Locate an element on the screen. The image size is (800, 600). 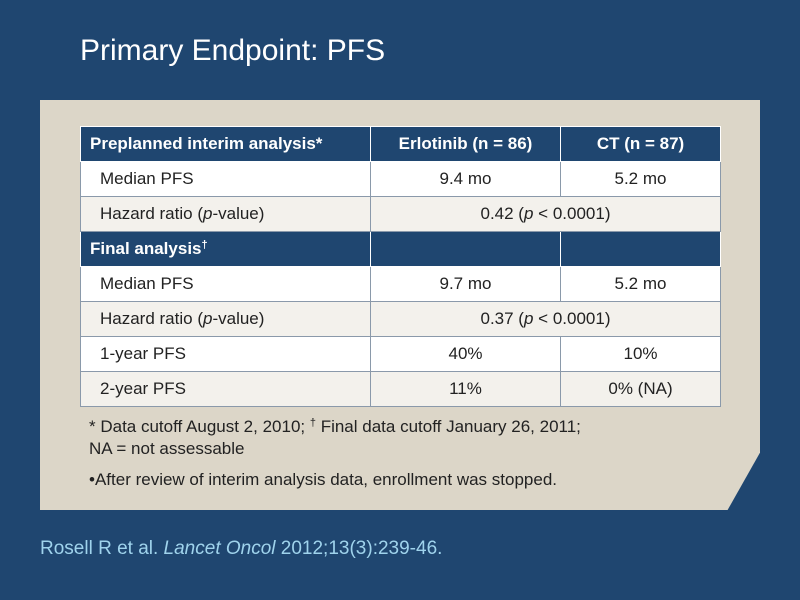
table-row: Median PFS 9.4 mo 5.2 mo is located at coordinates (400, 179).